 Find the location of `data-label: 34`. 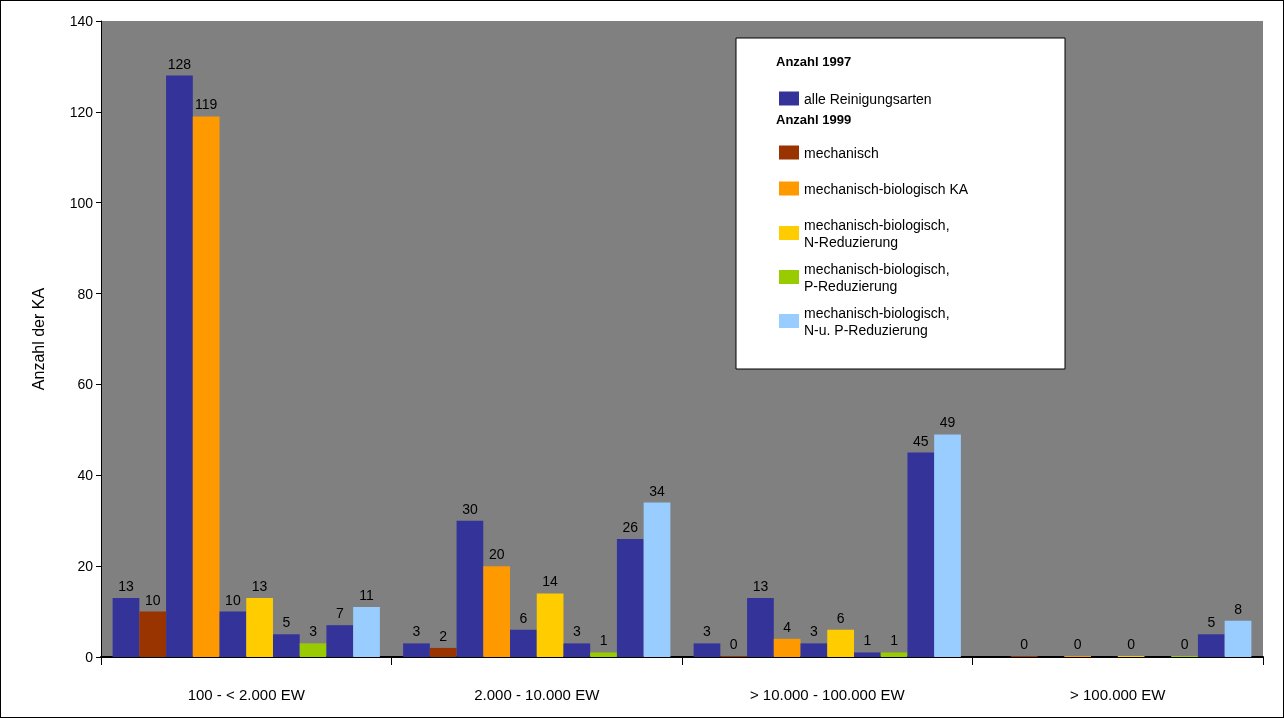

data-label: 34 is located at coordinates (657, 490).